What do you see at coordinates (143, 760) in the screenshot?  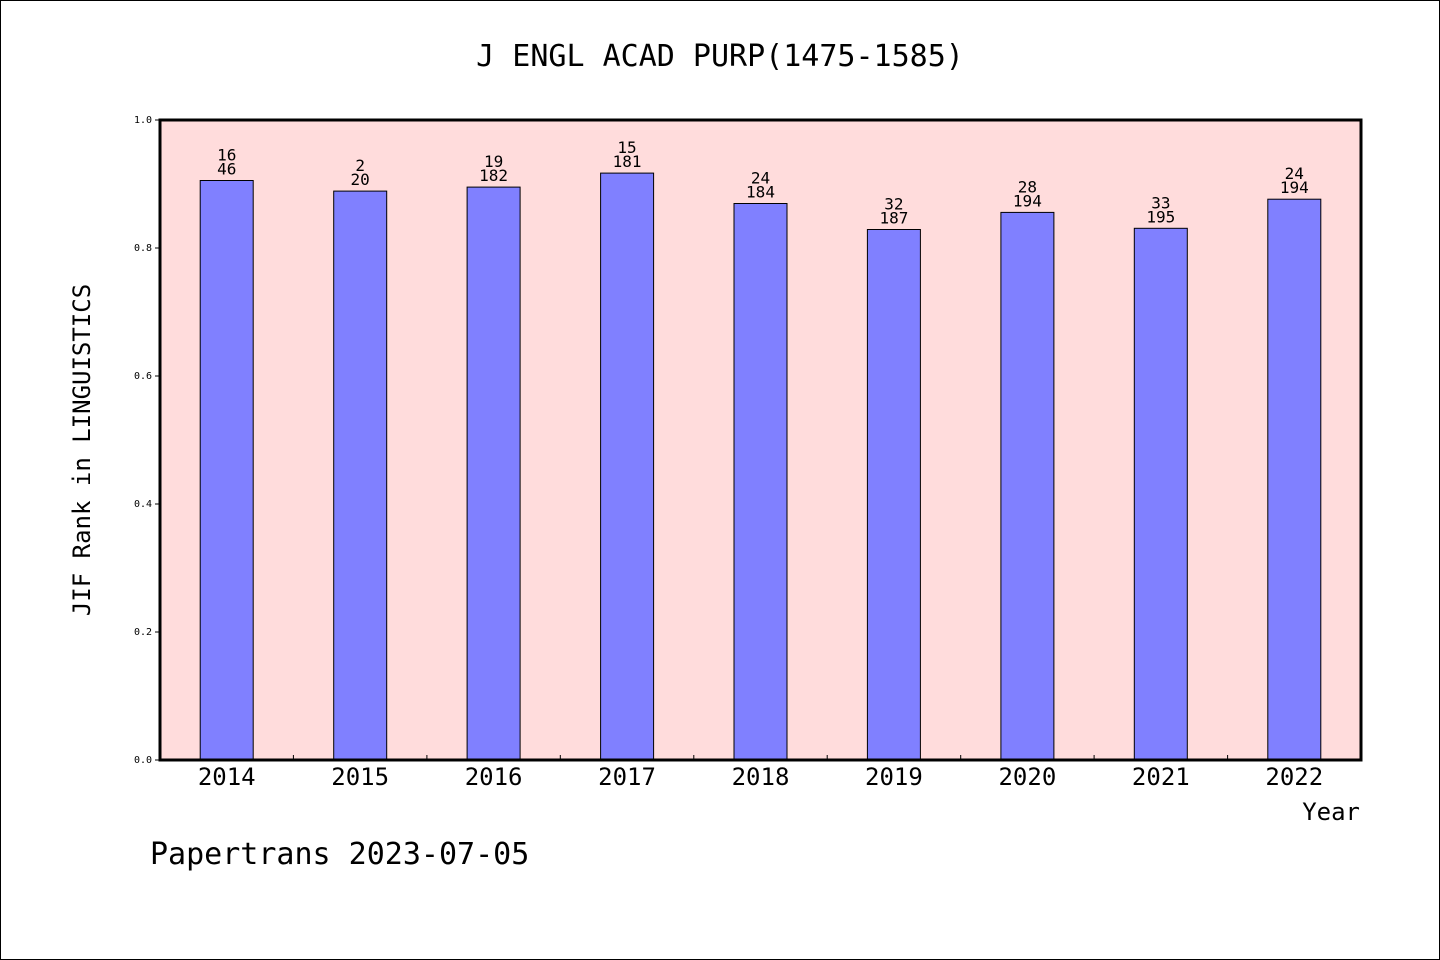 I see `y-tick-label: 0.0` at bounding box center [143, 760].